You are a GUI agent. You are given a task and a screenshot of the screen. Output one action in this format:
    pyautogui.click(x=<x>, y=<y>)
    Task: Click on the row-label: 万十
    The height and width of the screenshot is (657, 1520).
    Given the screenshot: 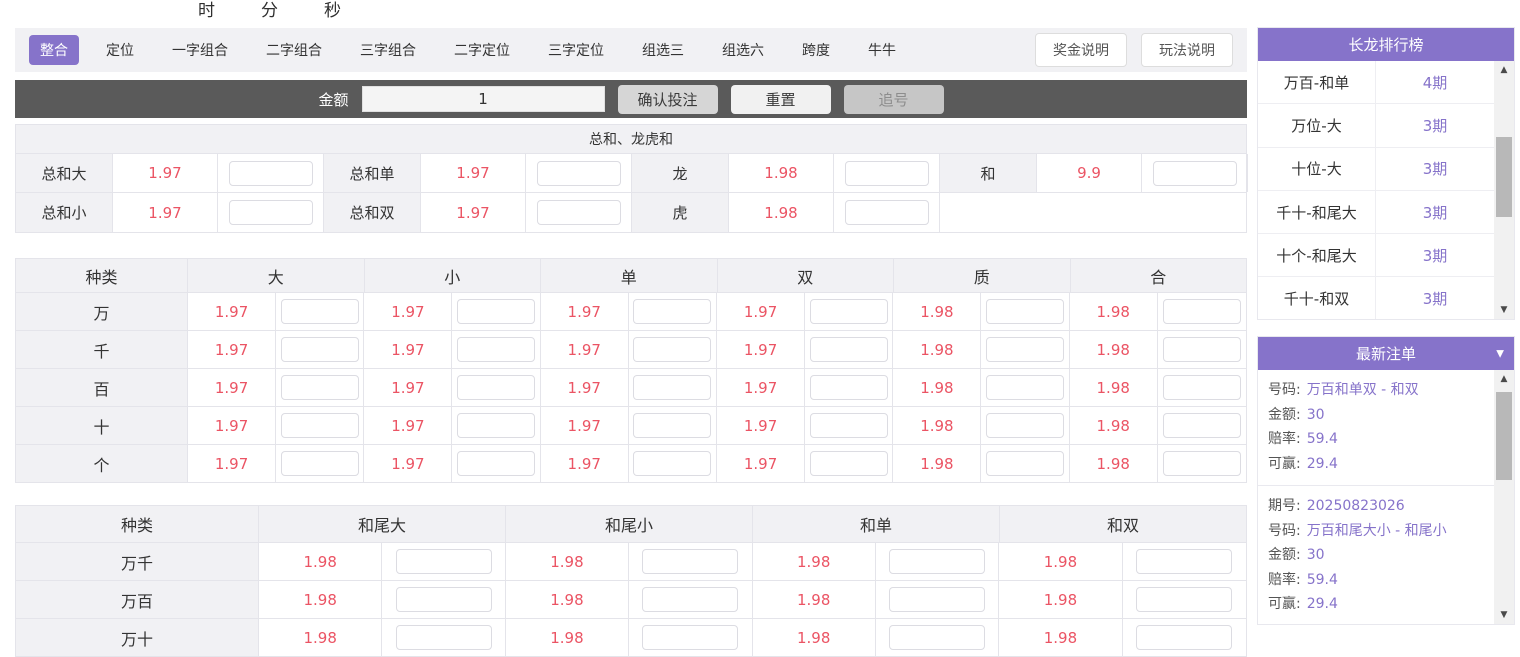 What is the action you would take?
    pyautogui.click(x=137, y=637)
    